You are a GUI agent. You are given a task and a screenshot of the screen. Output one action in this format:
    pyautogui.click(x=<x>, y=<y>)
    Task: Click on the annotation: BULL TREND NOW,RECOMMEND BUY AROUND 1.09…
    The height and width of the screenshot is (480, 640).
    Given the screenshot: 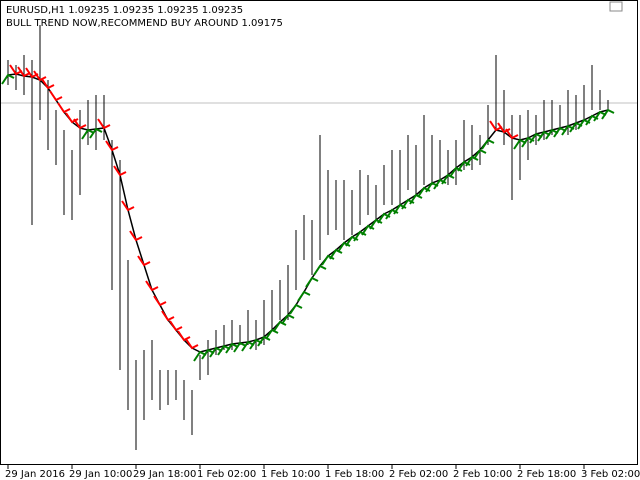 What is the action you would take?
    pyautogui.click(x=144, y=23)
    